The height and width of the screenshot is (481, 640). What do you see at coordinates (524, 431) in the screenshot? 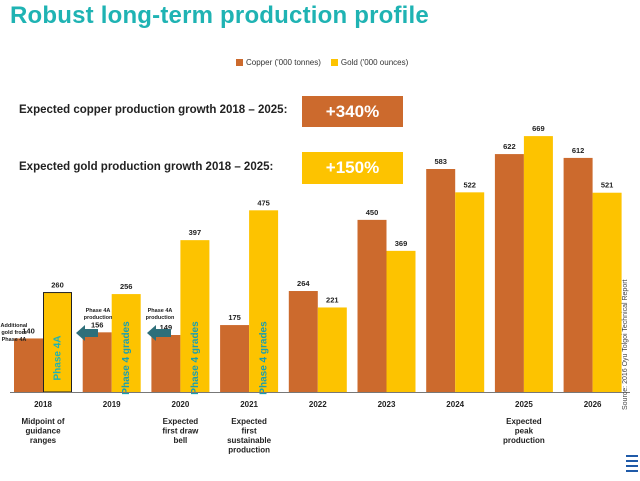
I see `category-note-2025: Expected peak production` at bounding box center [524, 431].